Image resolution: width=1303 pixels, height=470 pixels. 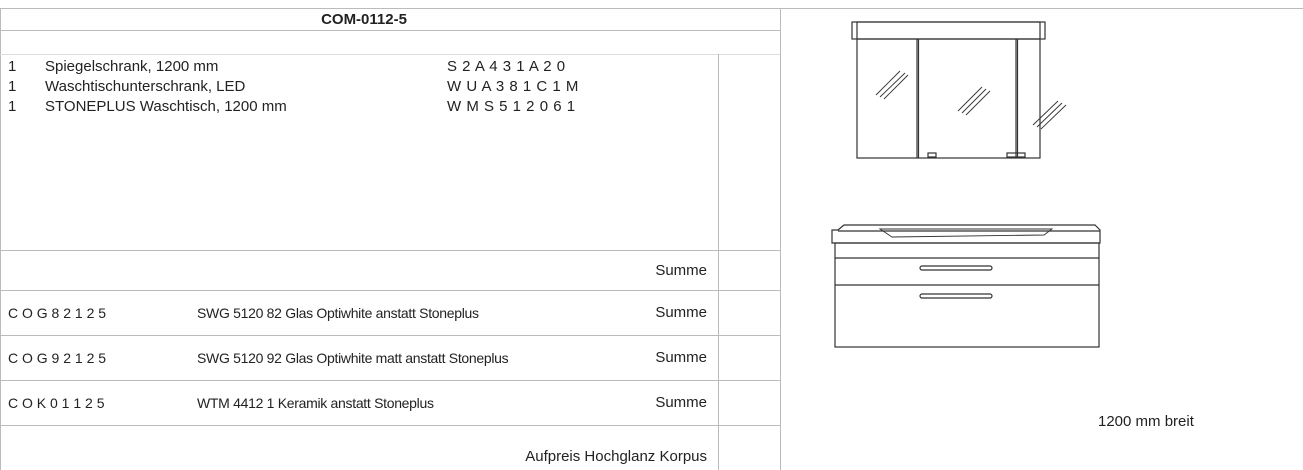 What do you see at coordinates (966, 184) in the screenshot?
I see `product-drawing` at bounding box center [966, 184].